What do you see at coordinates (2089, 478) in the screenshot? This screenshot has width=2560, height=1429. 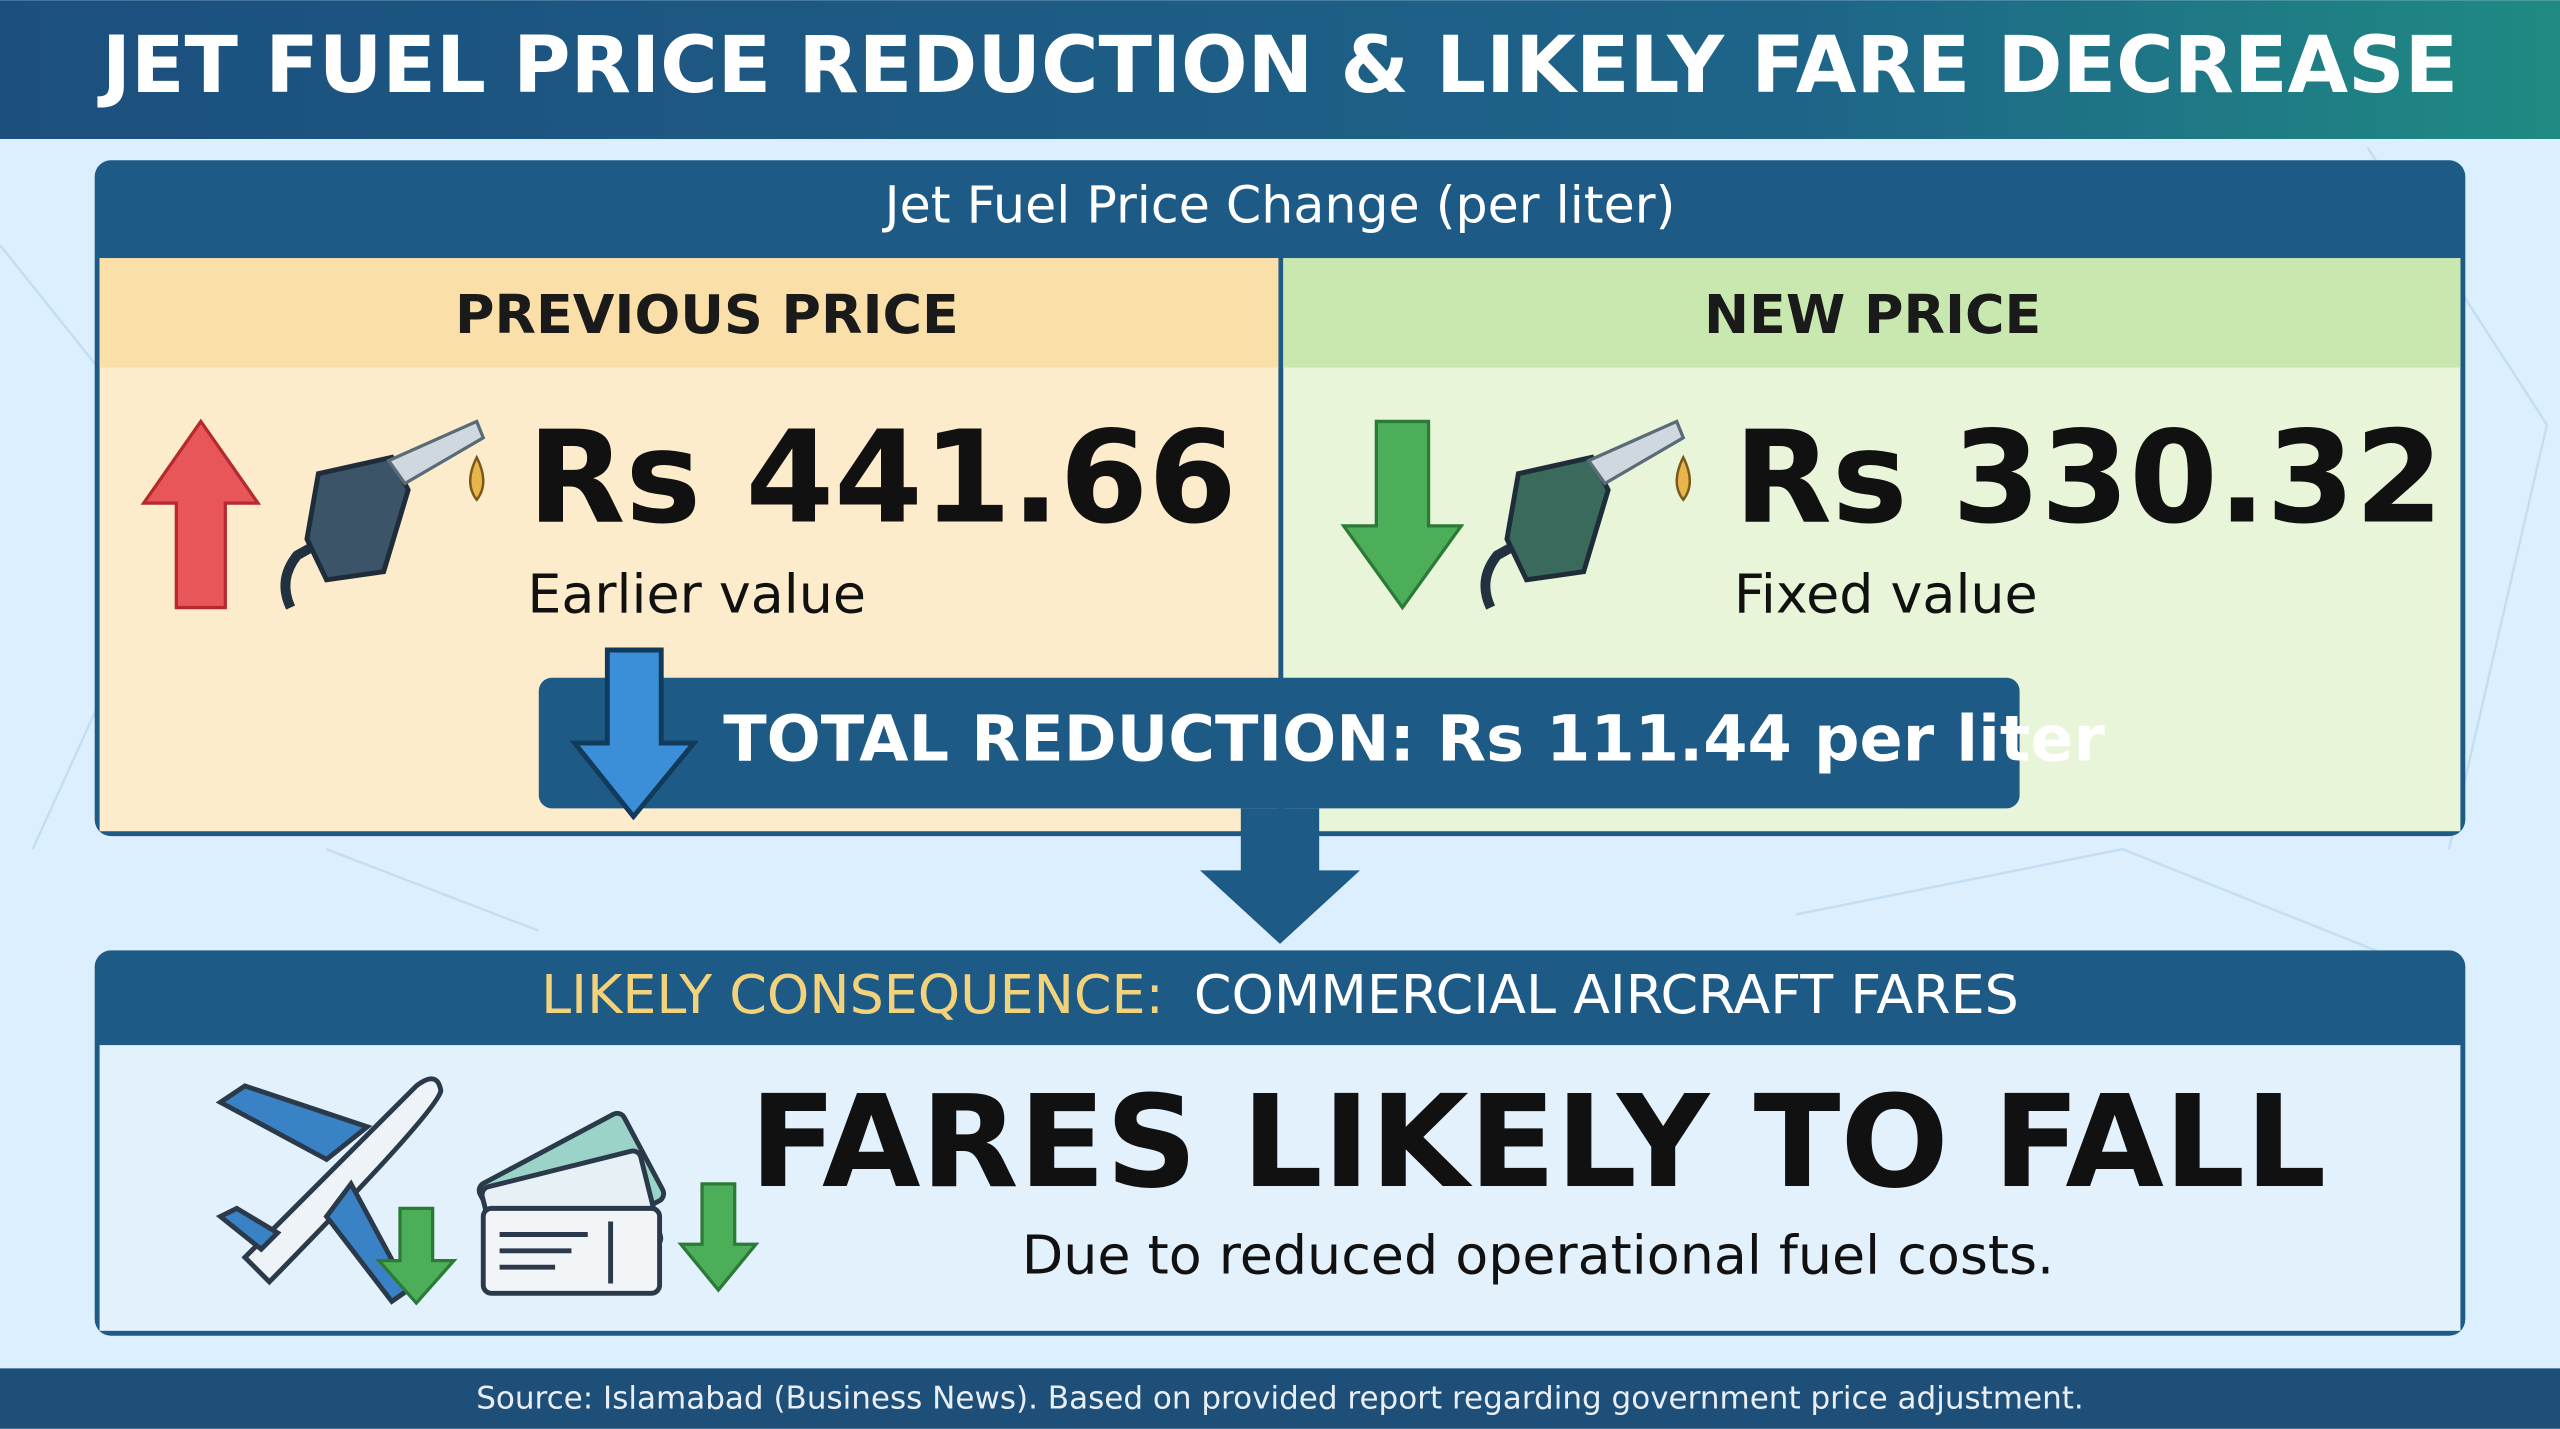 I see `new-price: Rs 330.32` at bounding box center [2089, 478].